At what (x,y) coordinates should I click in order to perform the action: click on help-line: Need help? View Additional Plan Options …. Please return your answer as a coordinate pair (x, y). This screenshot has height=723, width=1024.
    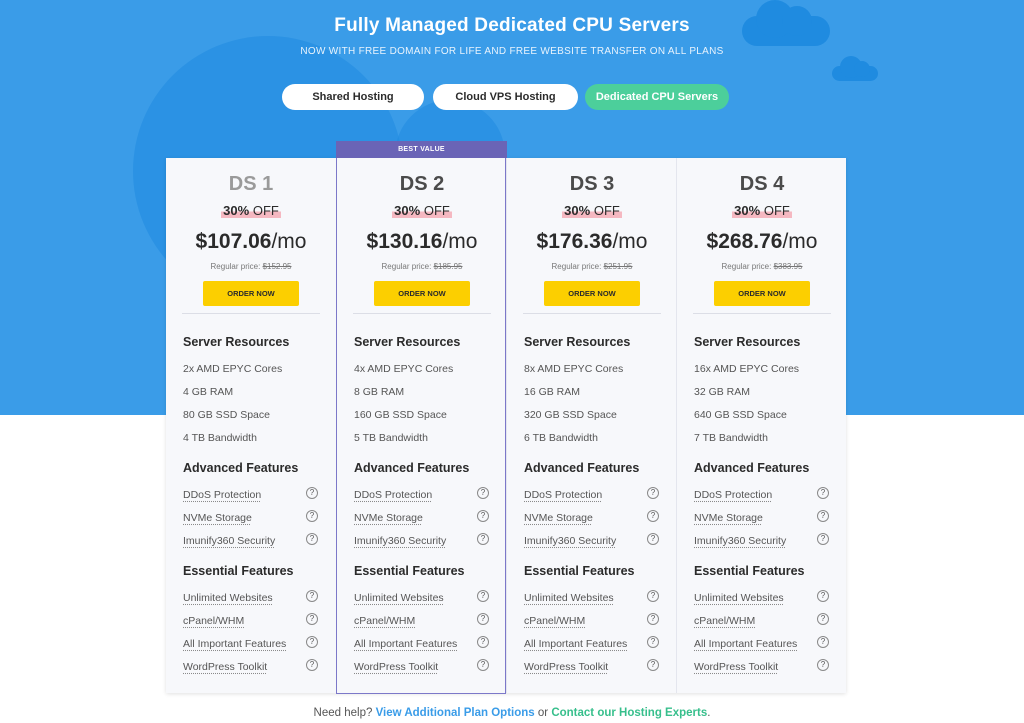
    Looking at the image, I should click on (512, 713).